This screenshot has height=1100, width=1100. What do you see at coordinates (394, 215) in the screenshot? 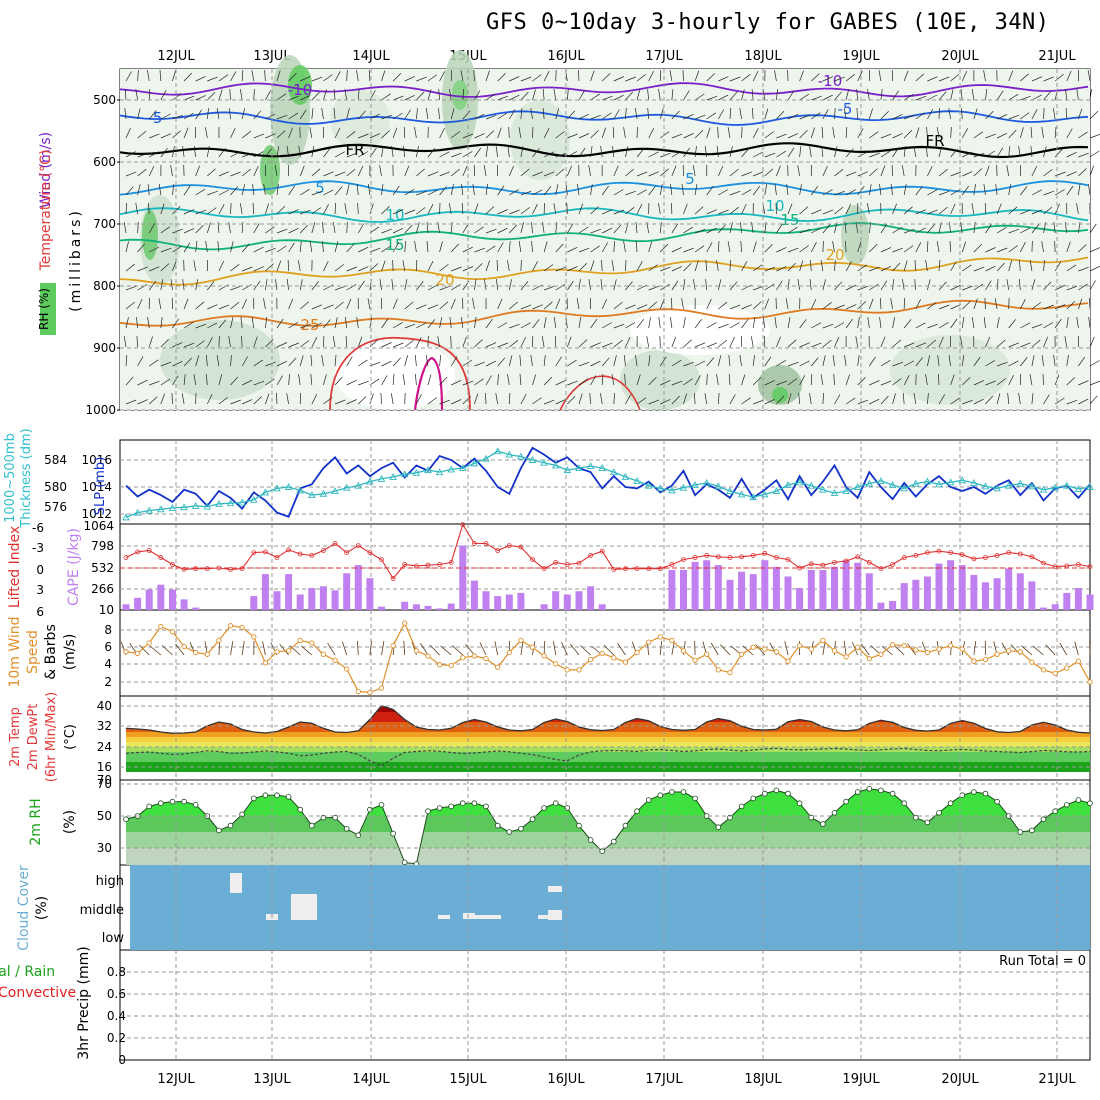
I see `isotherm-label: 10` at bounding box center [394, 215].